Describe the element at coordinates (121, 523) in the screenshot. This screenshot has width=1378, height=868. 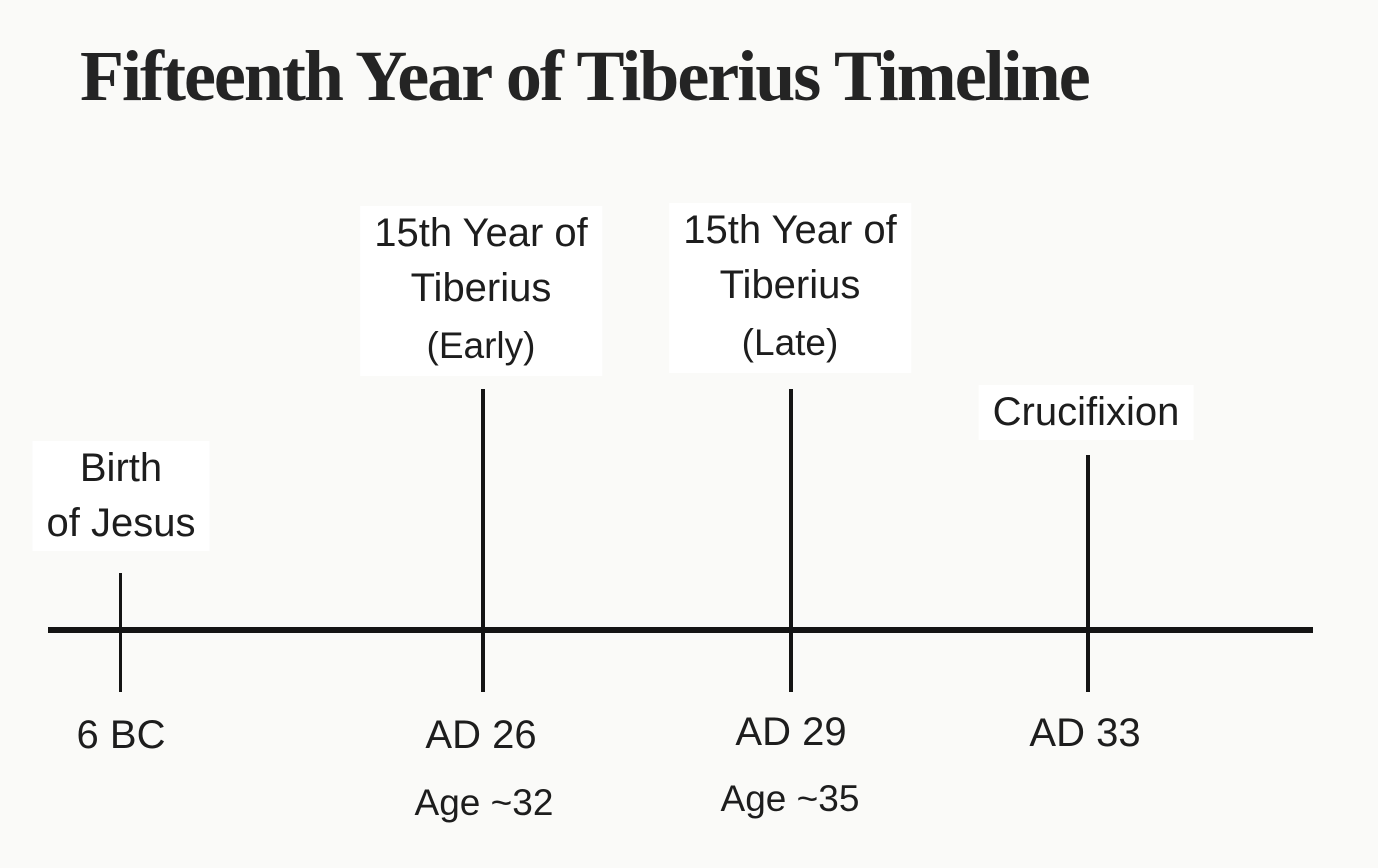
I see `event-label-line-2: of Jesus` at that location.